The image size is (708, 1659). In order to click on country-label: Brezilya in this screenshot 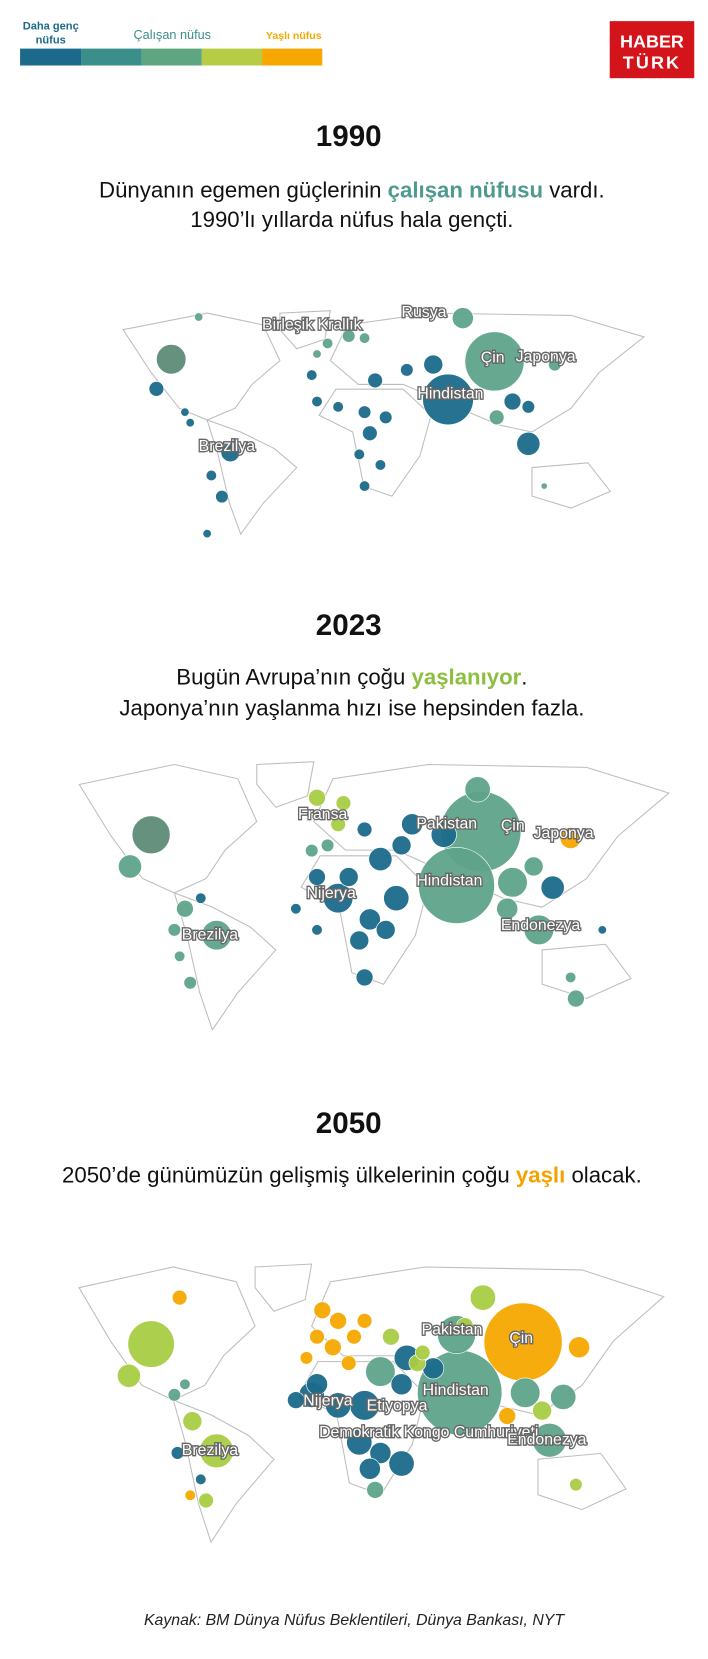, I will do `click(210, 1450)`.